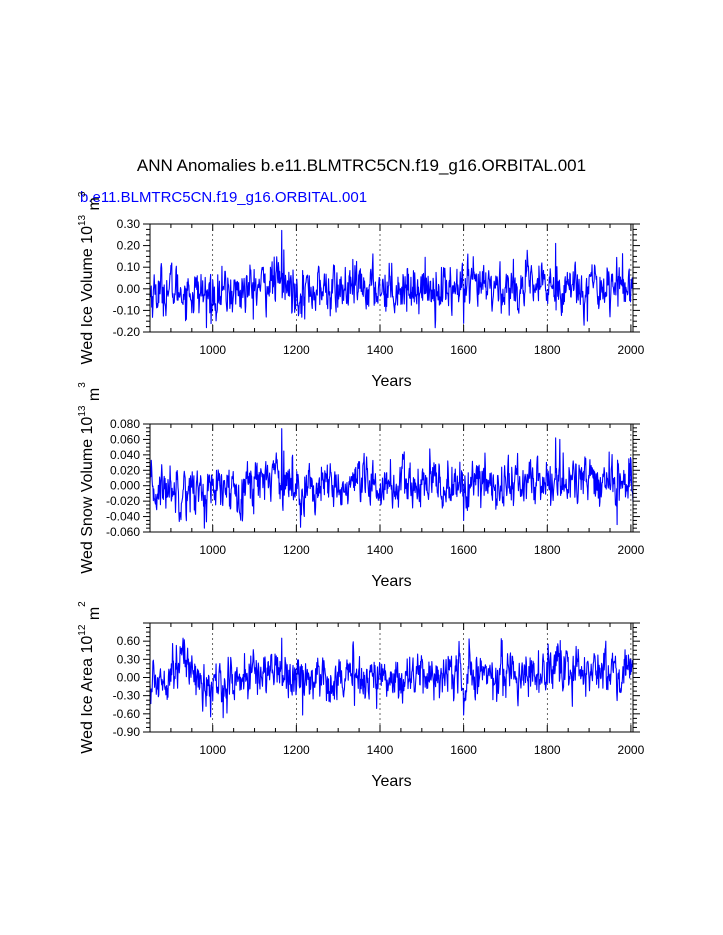 This screenshot has width=723, height=935. I want to click on y-axis-label-exponent: 2, so click(82, 604).